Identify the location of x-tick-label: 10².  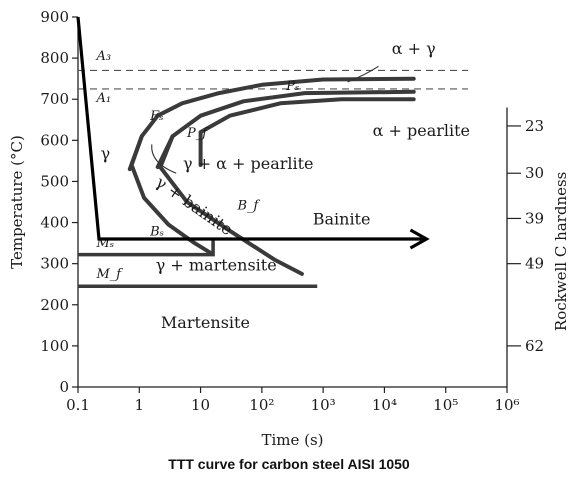
(261, 405).